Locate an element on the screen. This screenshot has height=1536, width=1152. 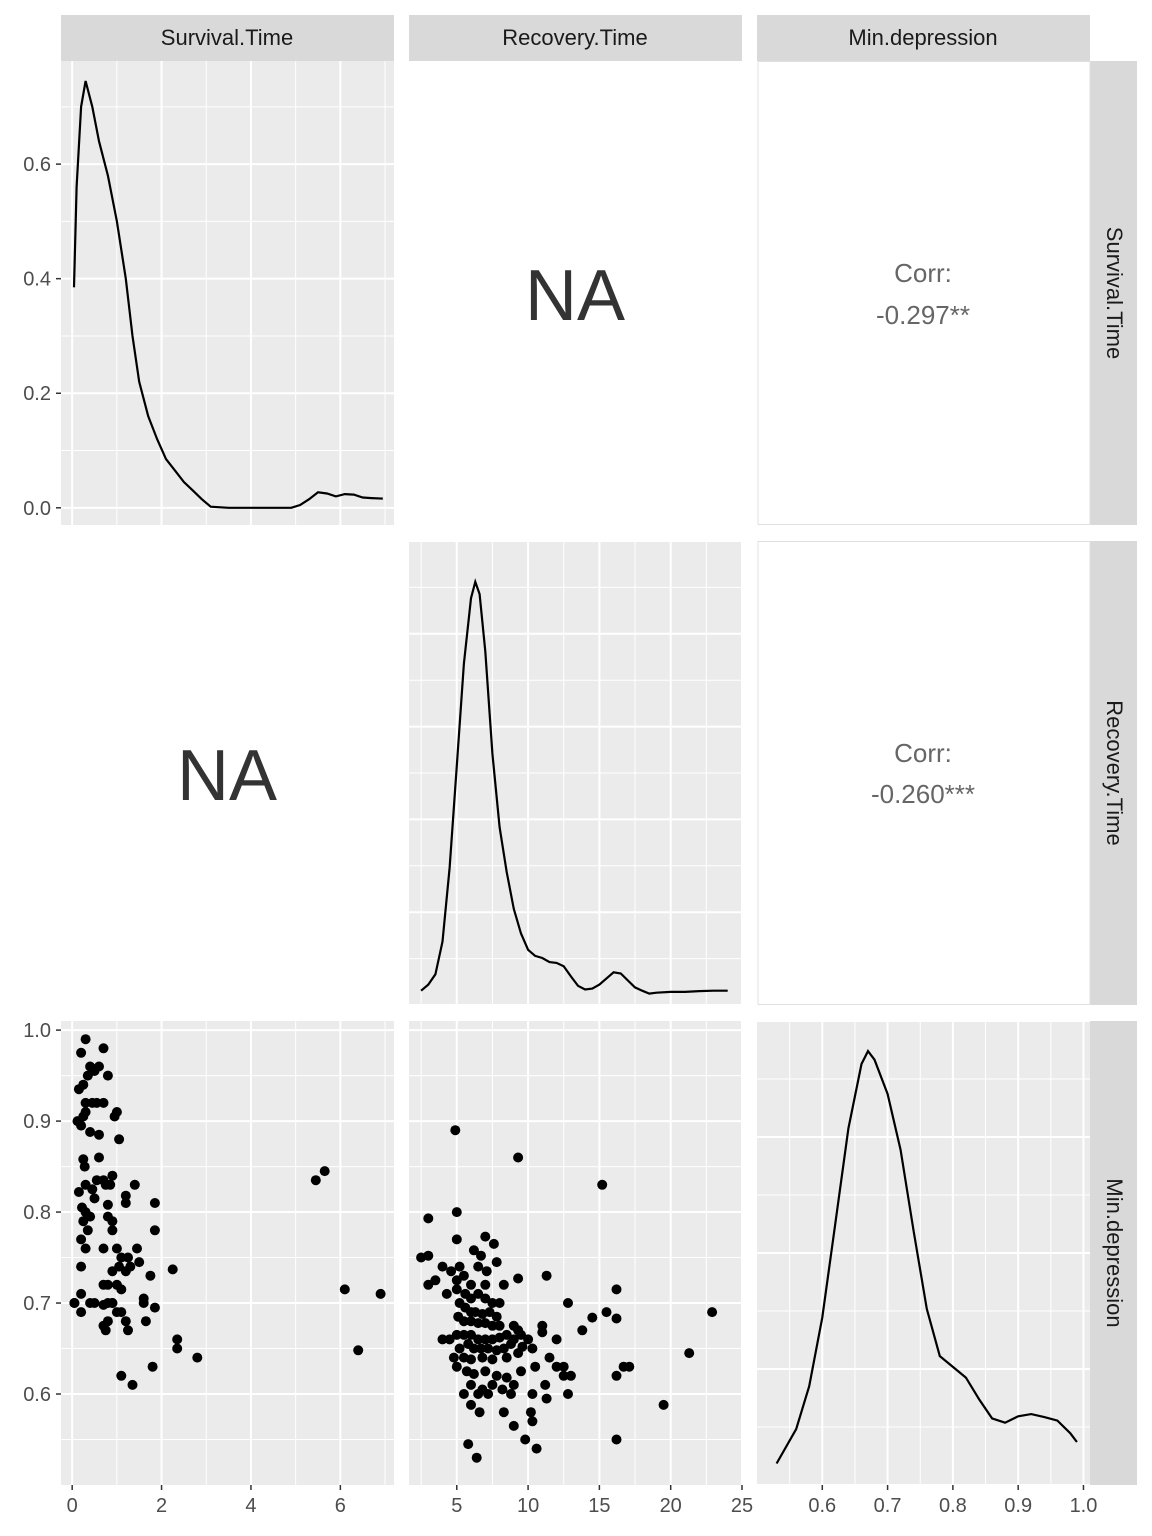
strip-col-survival is located at coordinates (227, 38).